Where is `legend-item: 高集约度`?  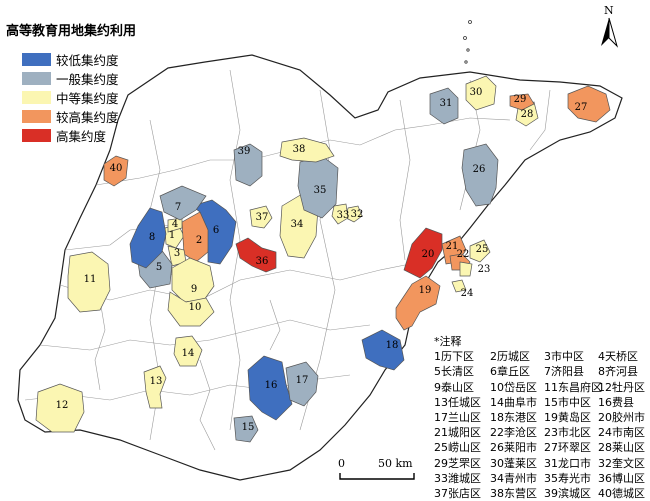
legend-item: 高集约度 is located at coordinates (70, 135).